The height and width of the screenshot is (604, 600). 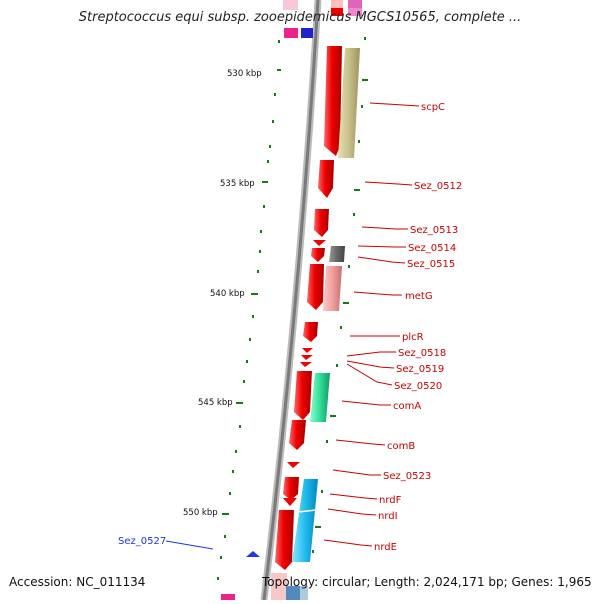 I want to click on gene-comB, so click(x=297, y=435).